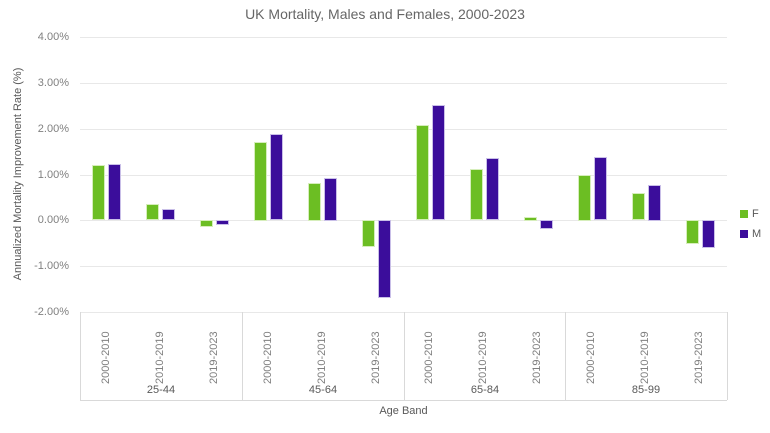 The width and height of the screenshot is (770, 433). Describe the element at coordinates (476, 194) in the screenshot. I see `bar-F-65-84-2010-2019` at that location.